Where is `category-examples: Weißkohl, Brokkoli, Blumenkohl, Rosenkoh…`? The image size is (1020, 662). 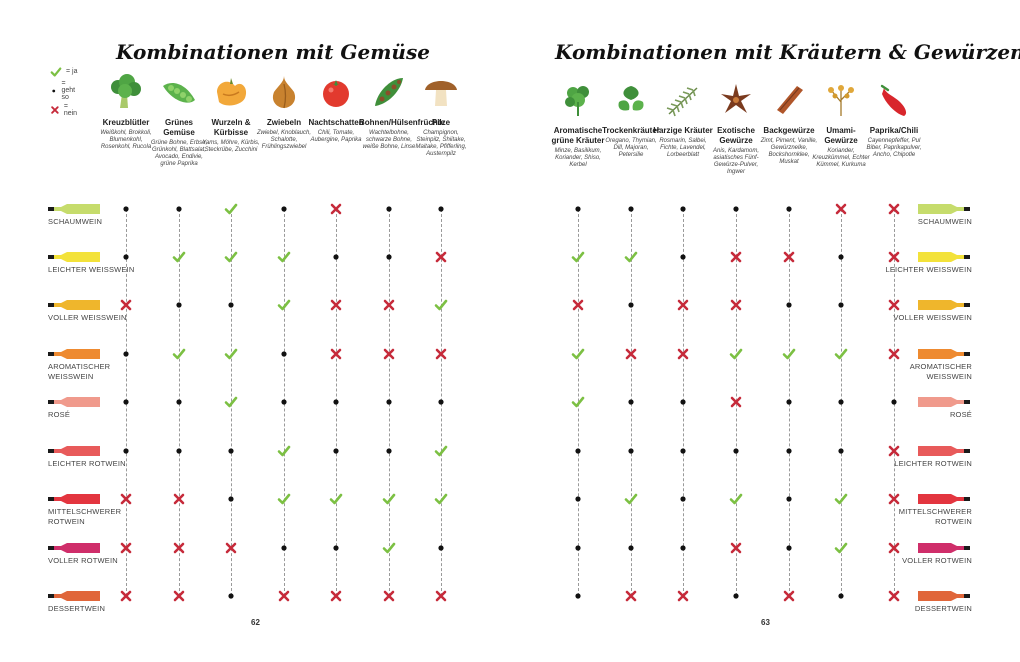
category-examples: Weißkohl, Brokkoli, Blumenkohl, Rosenkoh… is located at coordinates (126, 140).